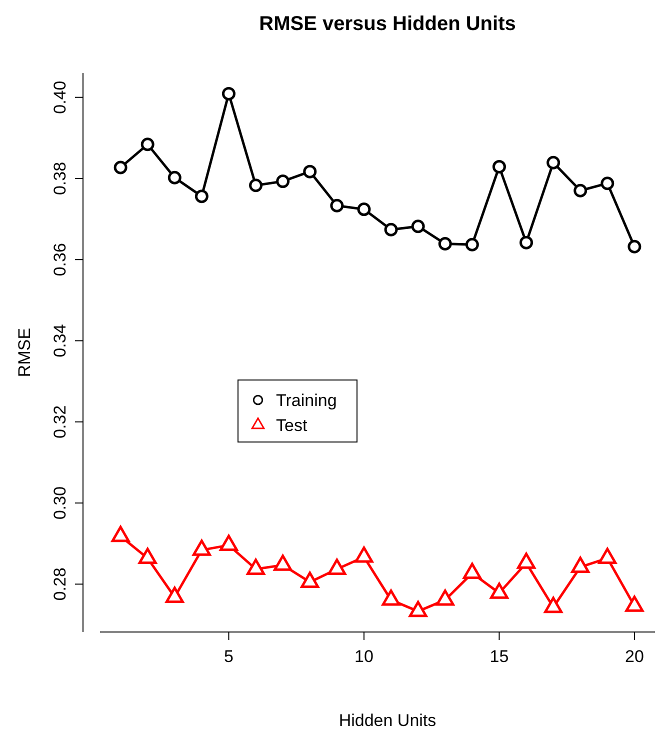 Image resolution: width=663 pixels, height=729 pixels. Describe the element at coordinates (499, 656) in the screenshot. I see `x-tick-label: 15` at that location.